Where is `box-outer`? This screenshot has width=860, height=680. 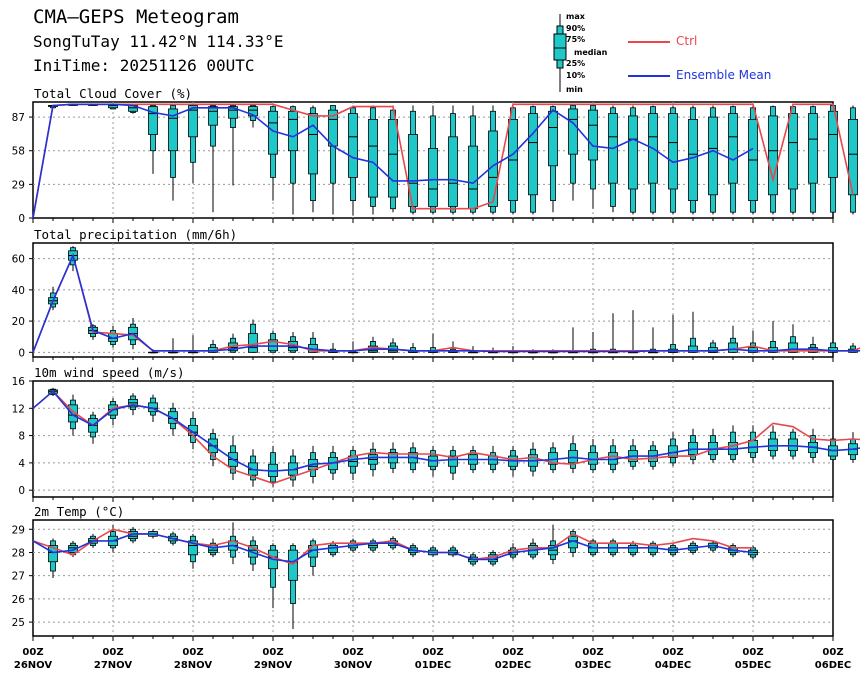 box-outer is located at coordinates (213, 126).